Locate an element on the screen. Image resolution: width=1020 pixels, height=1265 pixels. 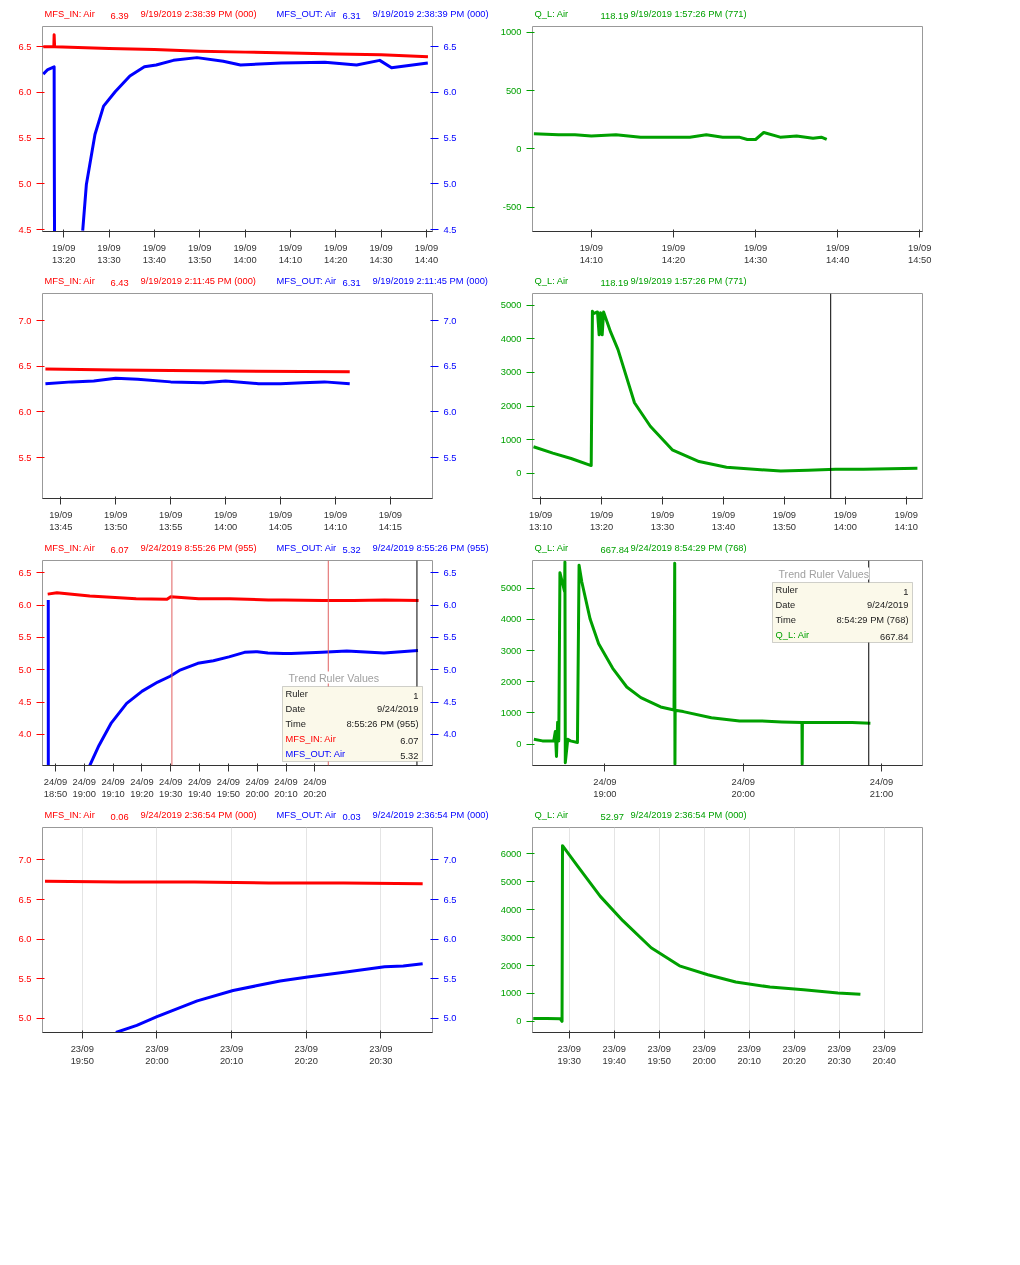
text: 9/19/2019 2:38:39 PM (000) is located at coordinates (430, 13).